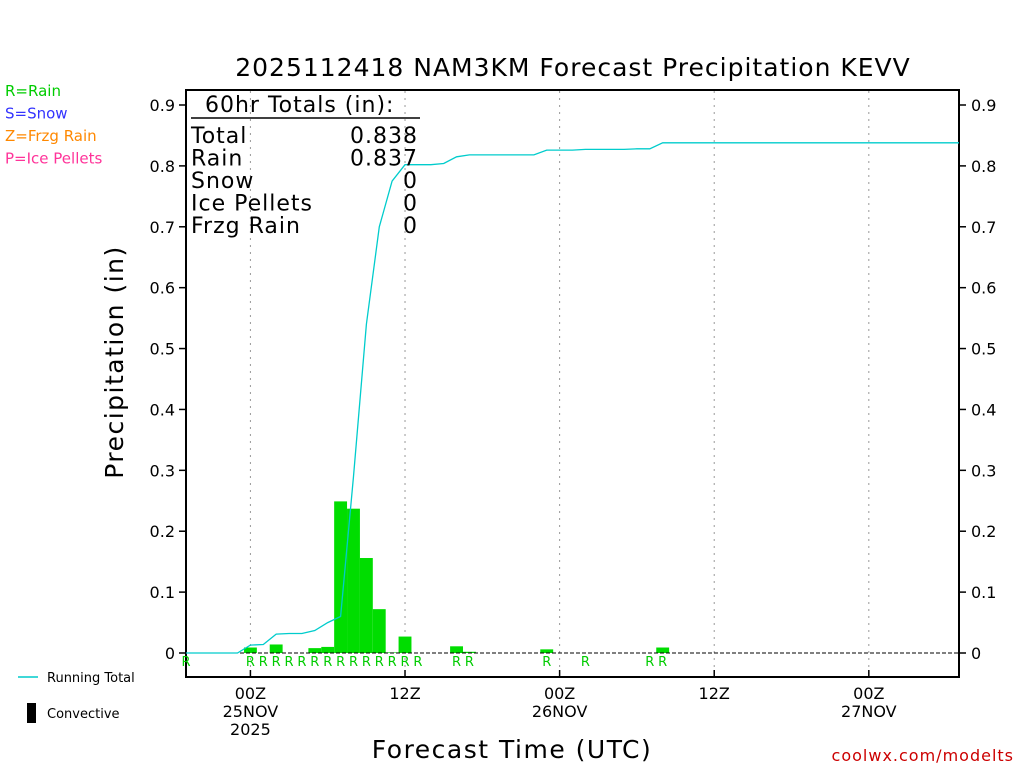 The height and width of the screenshot is (768, 1024). What do you see at coordinates (250, 729) in the screenshot?
I see `x-tick-label: 2025` at bounding box center [250, 729].